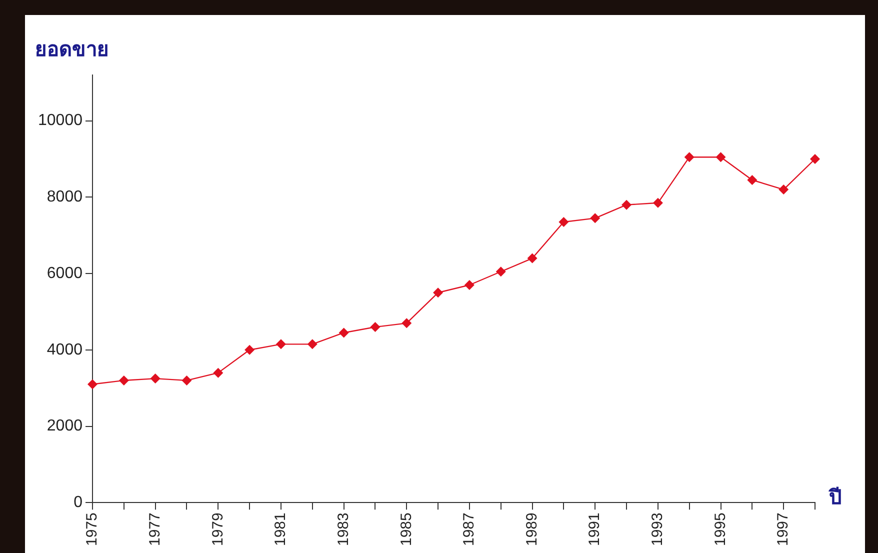 The height and width of the screenshot is (553, 878). What do you see at coordinates (217, 529) in the screenshot?
I see `x-tick-label: 1979` at bounding box center [217, 529].